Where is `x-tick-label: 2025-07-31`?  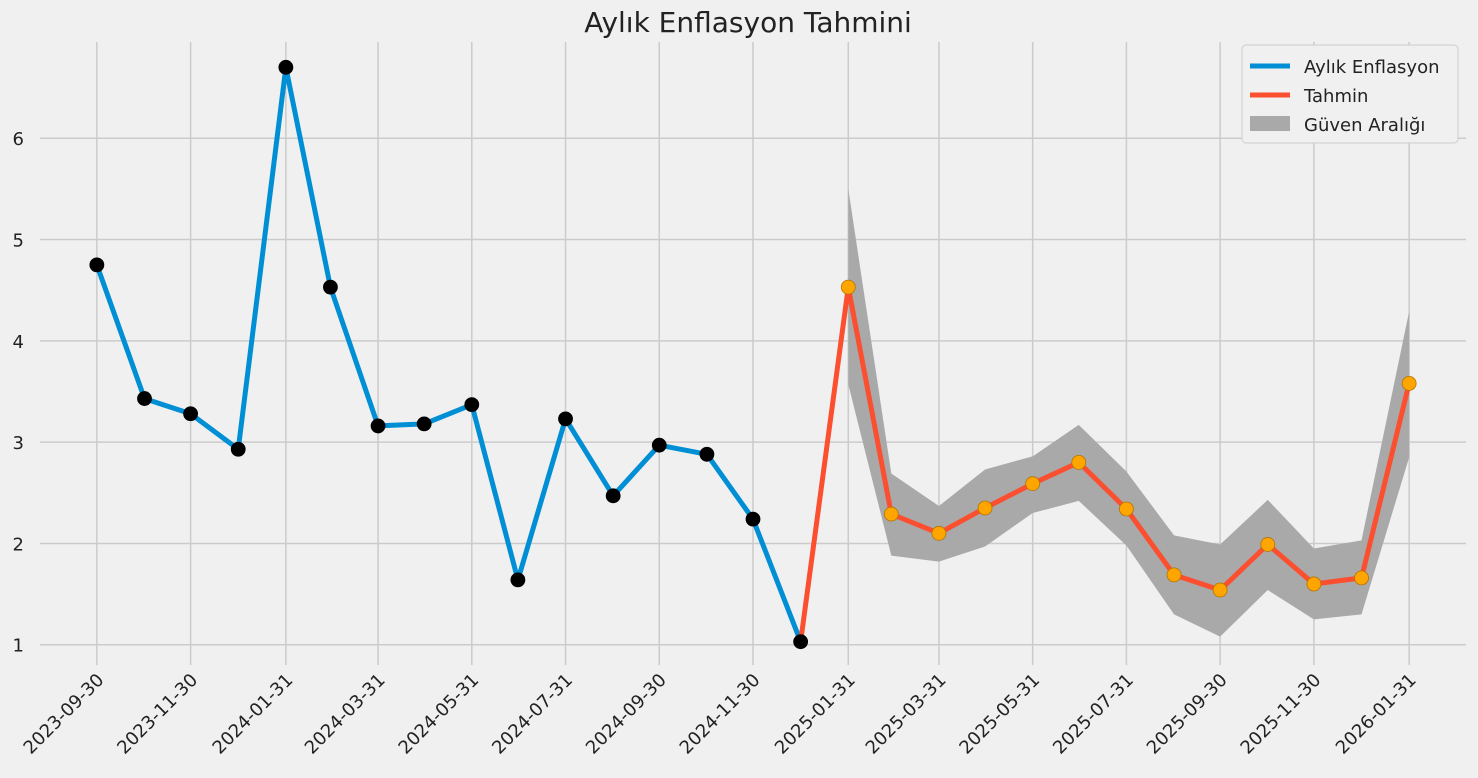 x-tick-label: 2025-07-31 is located at coordinates (1093, 714).